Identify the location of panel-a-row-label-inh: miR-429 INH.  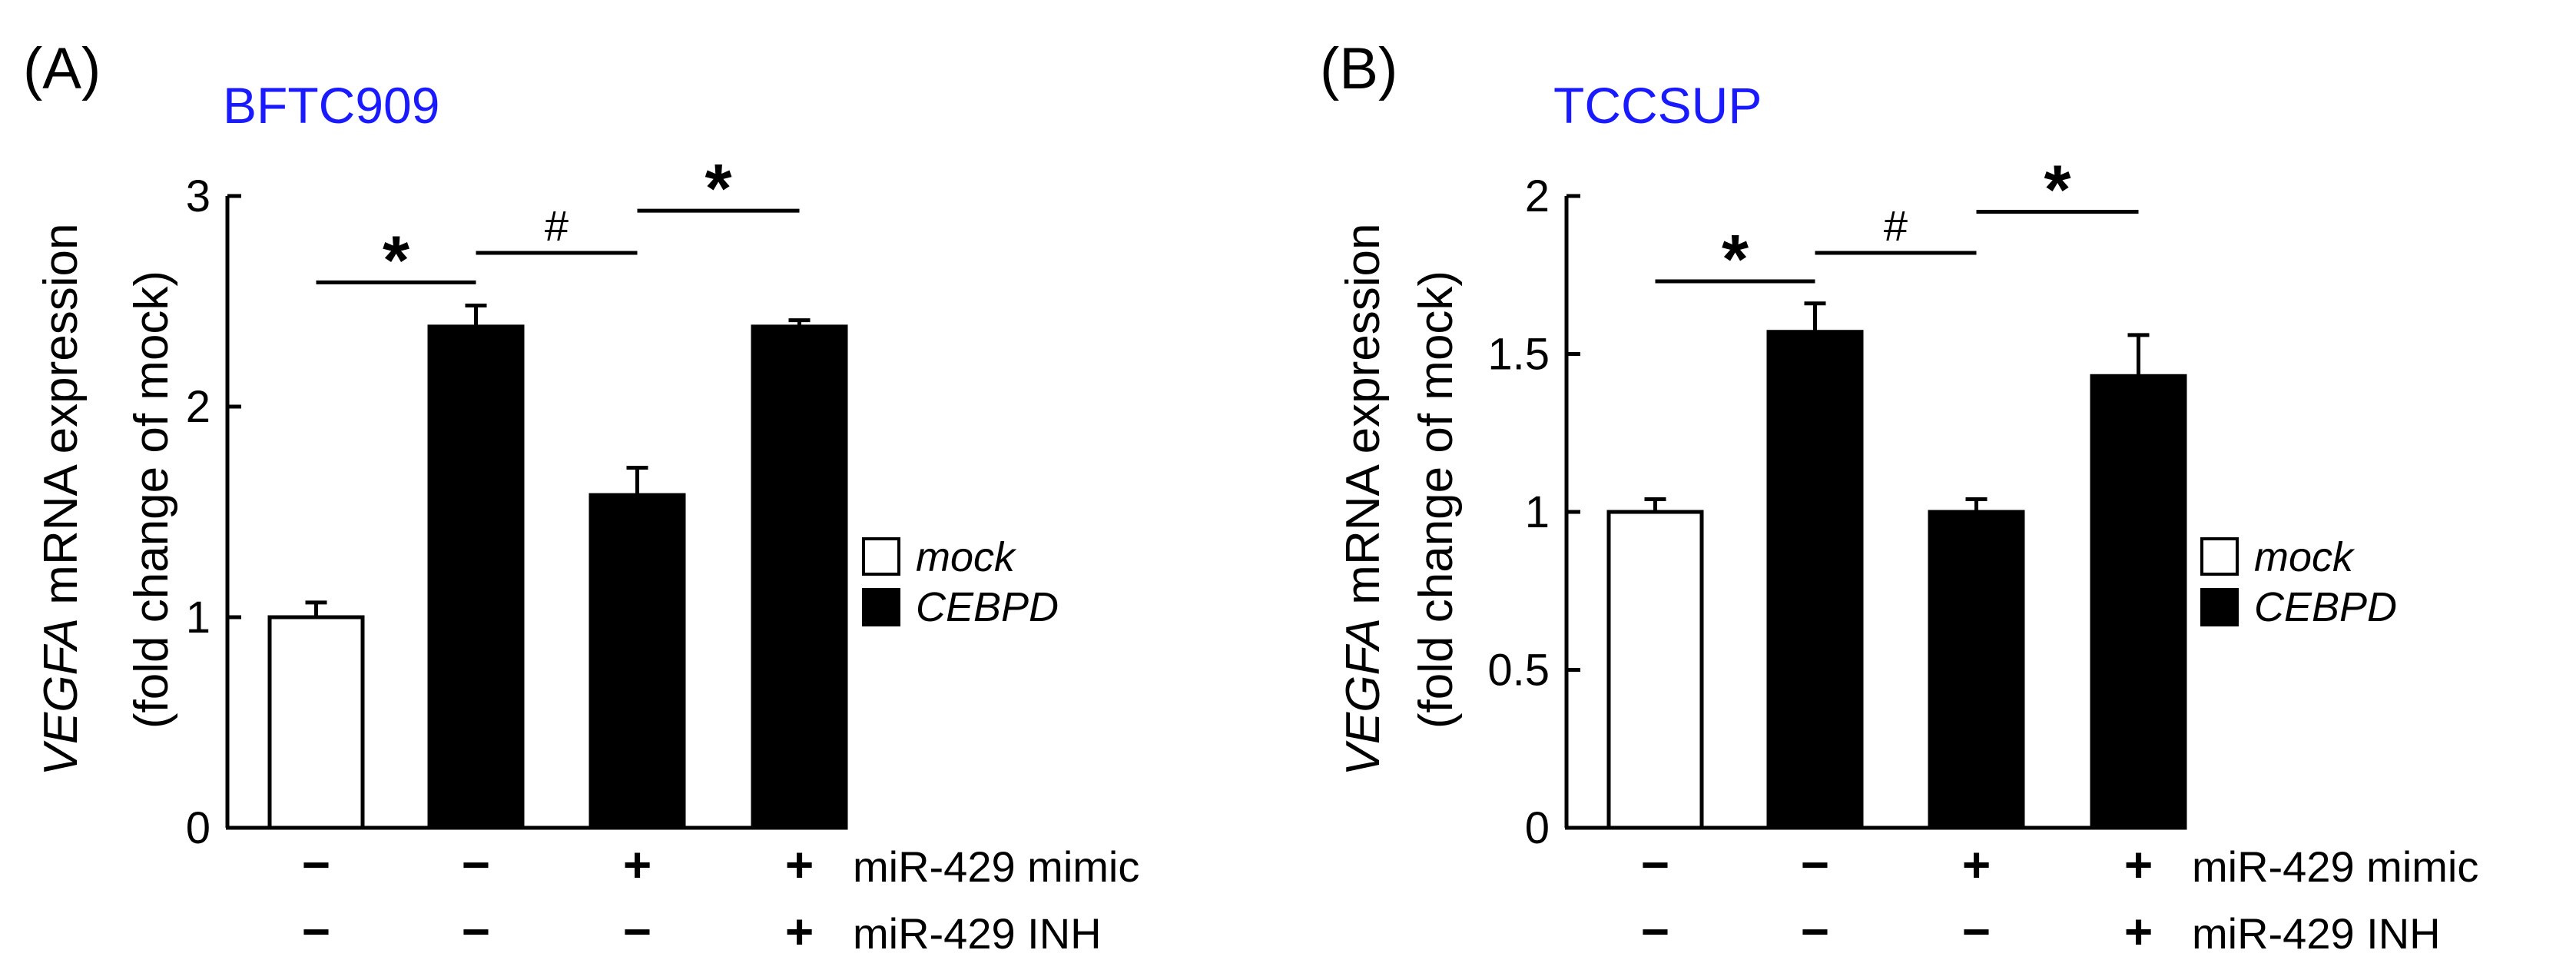
(977, 934).